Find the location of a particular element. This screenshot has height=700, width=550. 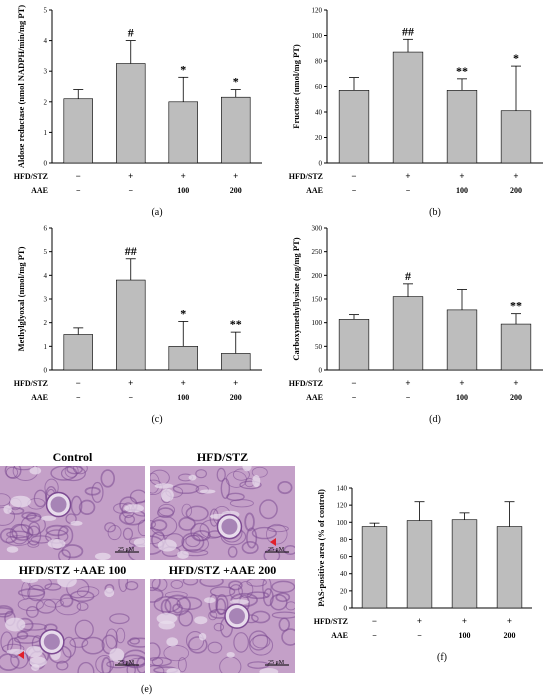

y-tick-label: 3 is located at coordinates (46, 72).